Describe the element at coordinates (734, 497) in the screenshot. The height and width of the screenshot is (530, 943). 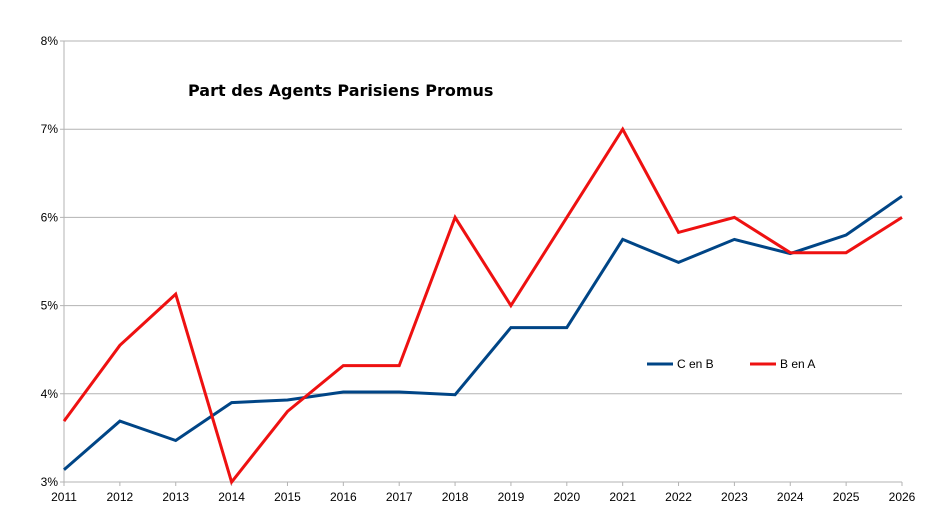
I see `x-tick-label: 2023` at that location.